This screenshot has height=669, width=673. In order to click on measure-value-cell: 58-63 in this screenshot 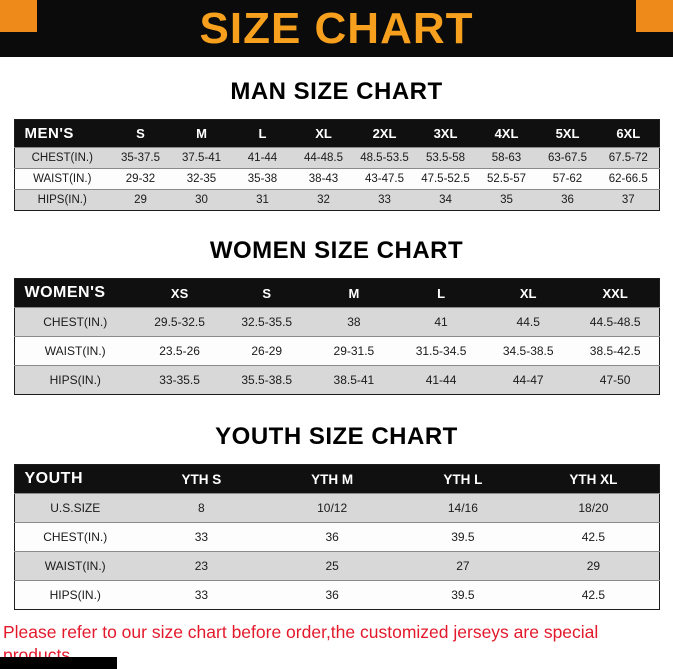, I will do `click(506, 158)`.